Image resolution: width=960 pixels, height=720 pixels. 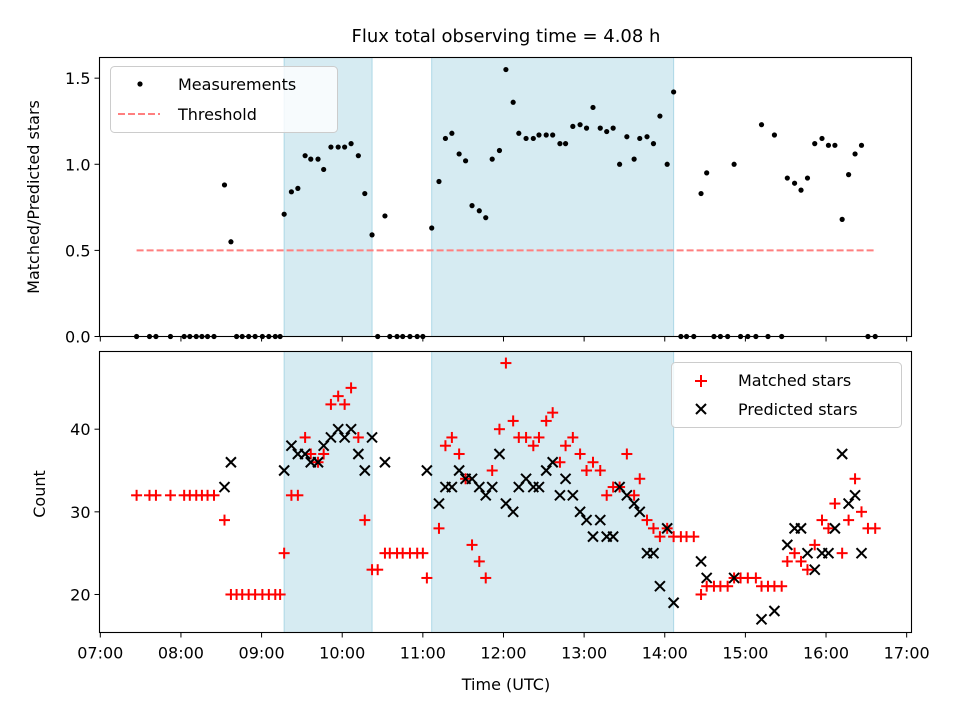 I want to click on x-tick-label: 16:00, so click(x=826, y=653).